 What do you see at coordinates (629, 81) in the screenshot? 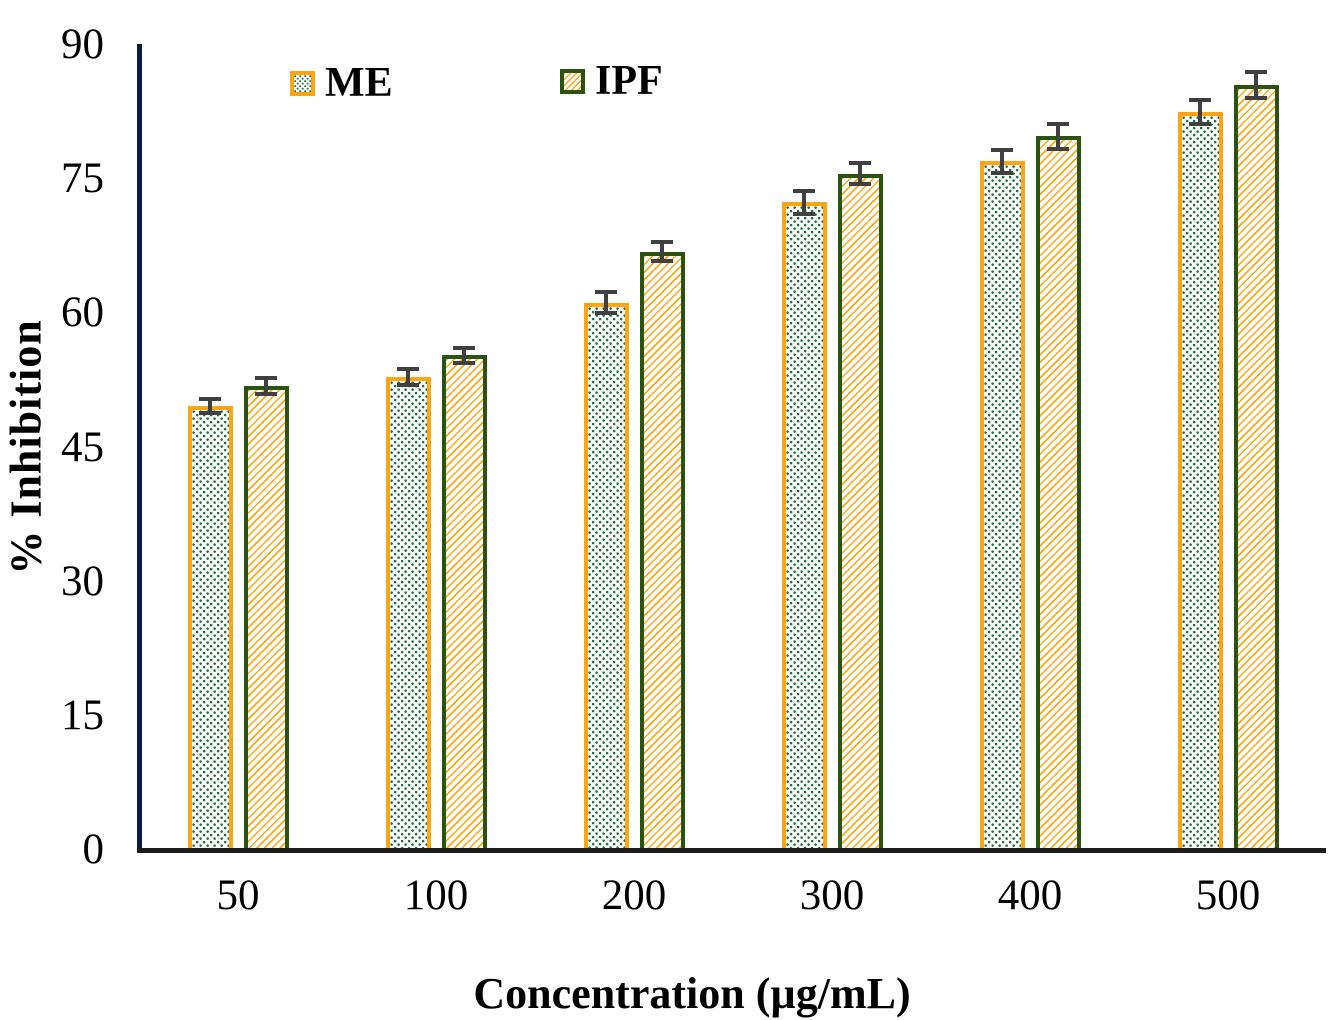
I see `legend-label-ipf: IPF` at bounding box center [629, 81].